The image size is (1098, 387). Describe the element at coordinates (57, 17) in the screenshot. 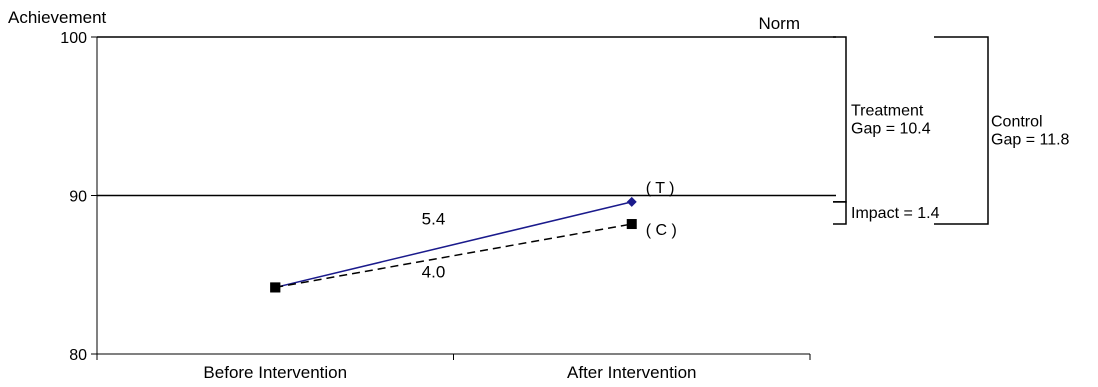

I see `y-axis-title: Achievement` at that location.